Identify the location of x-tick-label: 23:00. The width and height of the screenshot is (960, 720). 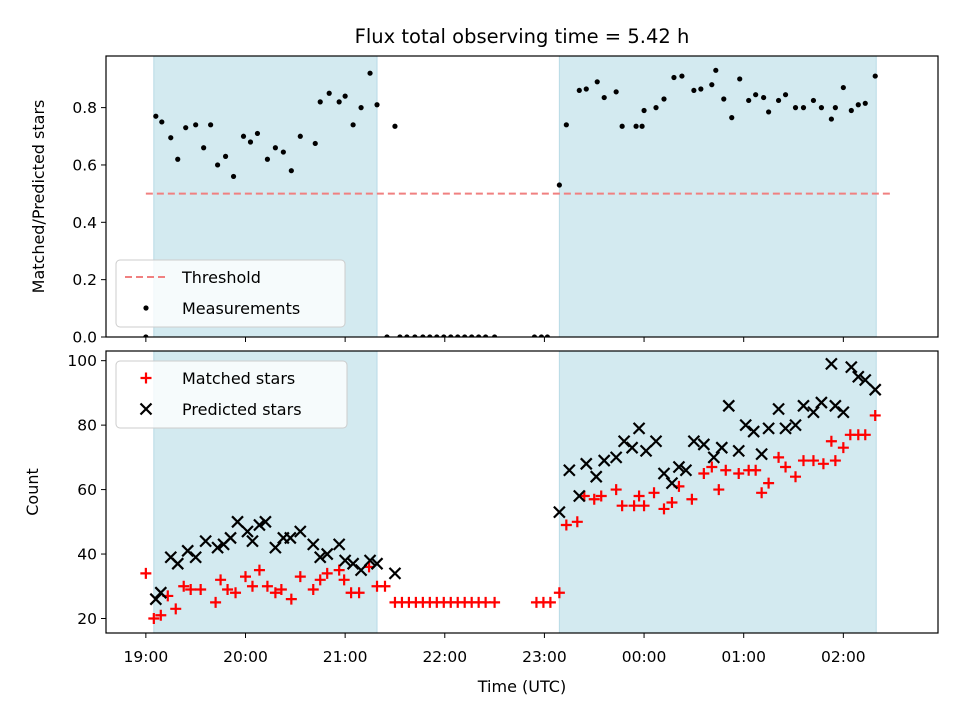
(544, 657).